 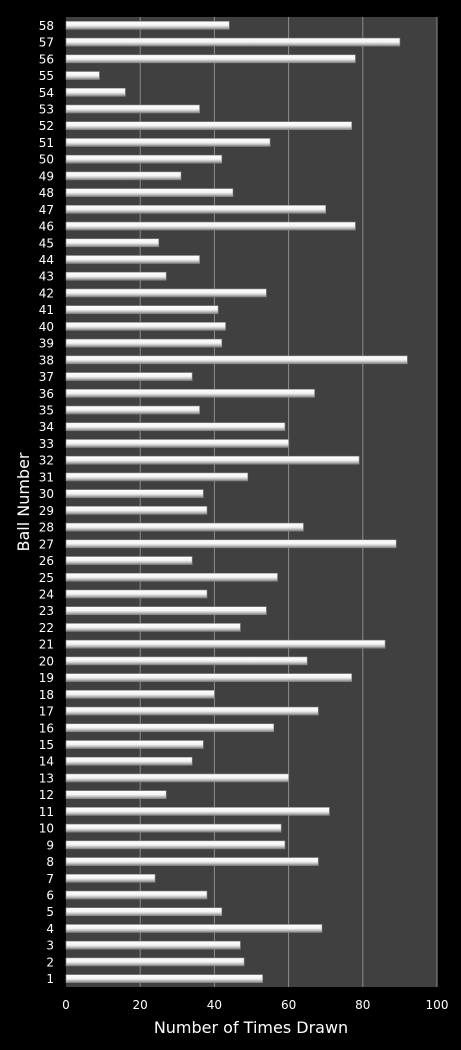 What do you see at coordinates (46, 93) in the screenshot?
I see `y-tick-label: 54` at bounding box center [46, 93].